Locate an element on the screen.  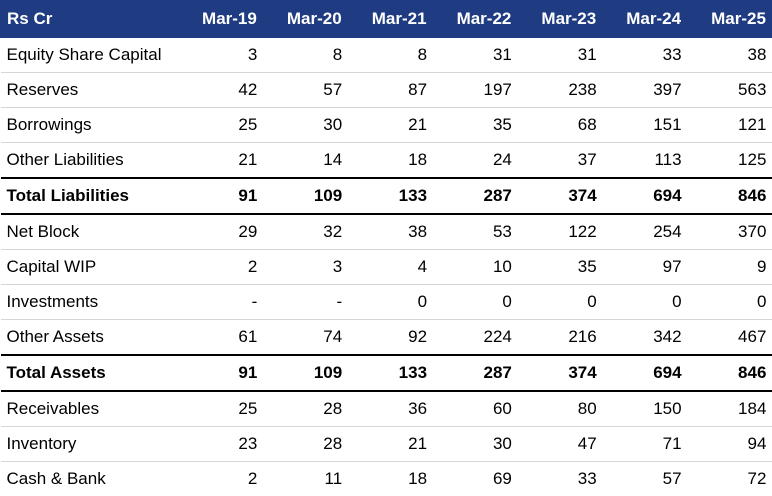
value-cell: 69 is located at coordinates (475, 479).